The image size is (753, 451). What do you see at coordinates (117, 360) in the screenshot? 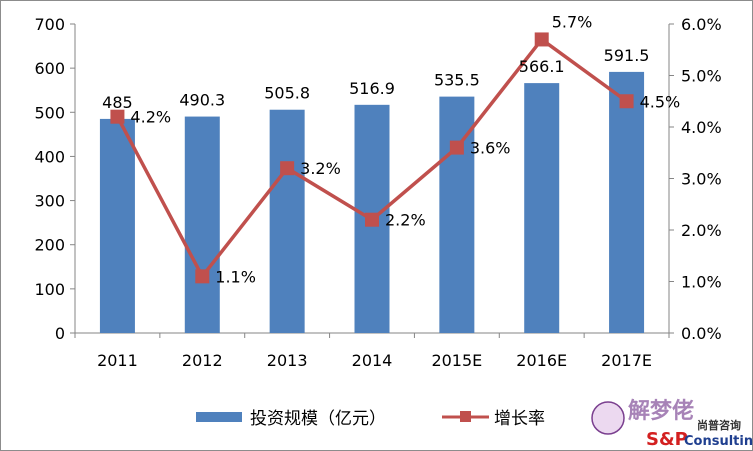
I see `x-tick-label: 2011` at bounding box center [117, 360].